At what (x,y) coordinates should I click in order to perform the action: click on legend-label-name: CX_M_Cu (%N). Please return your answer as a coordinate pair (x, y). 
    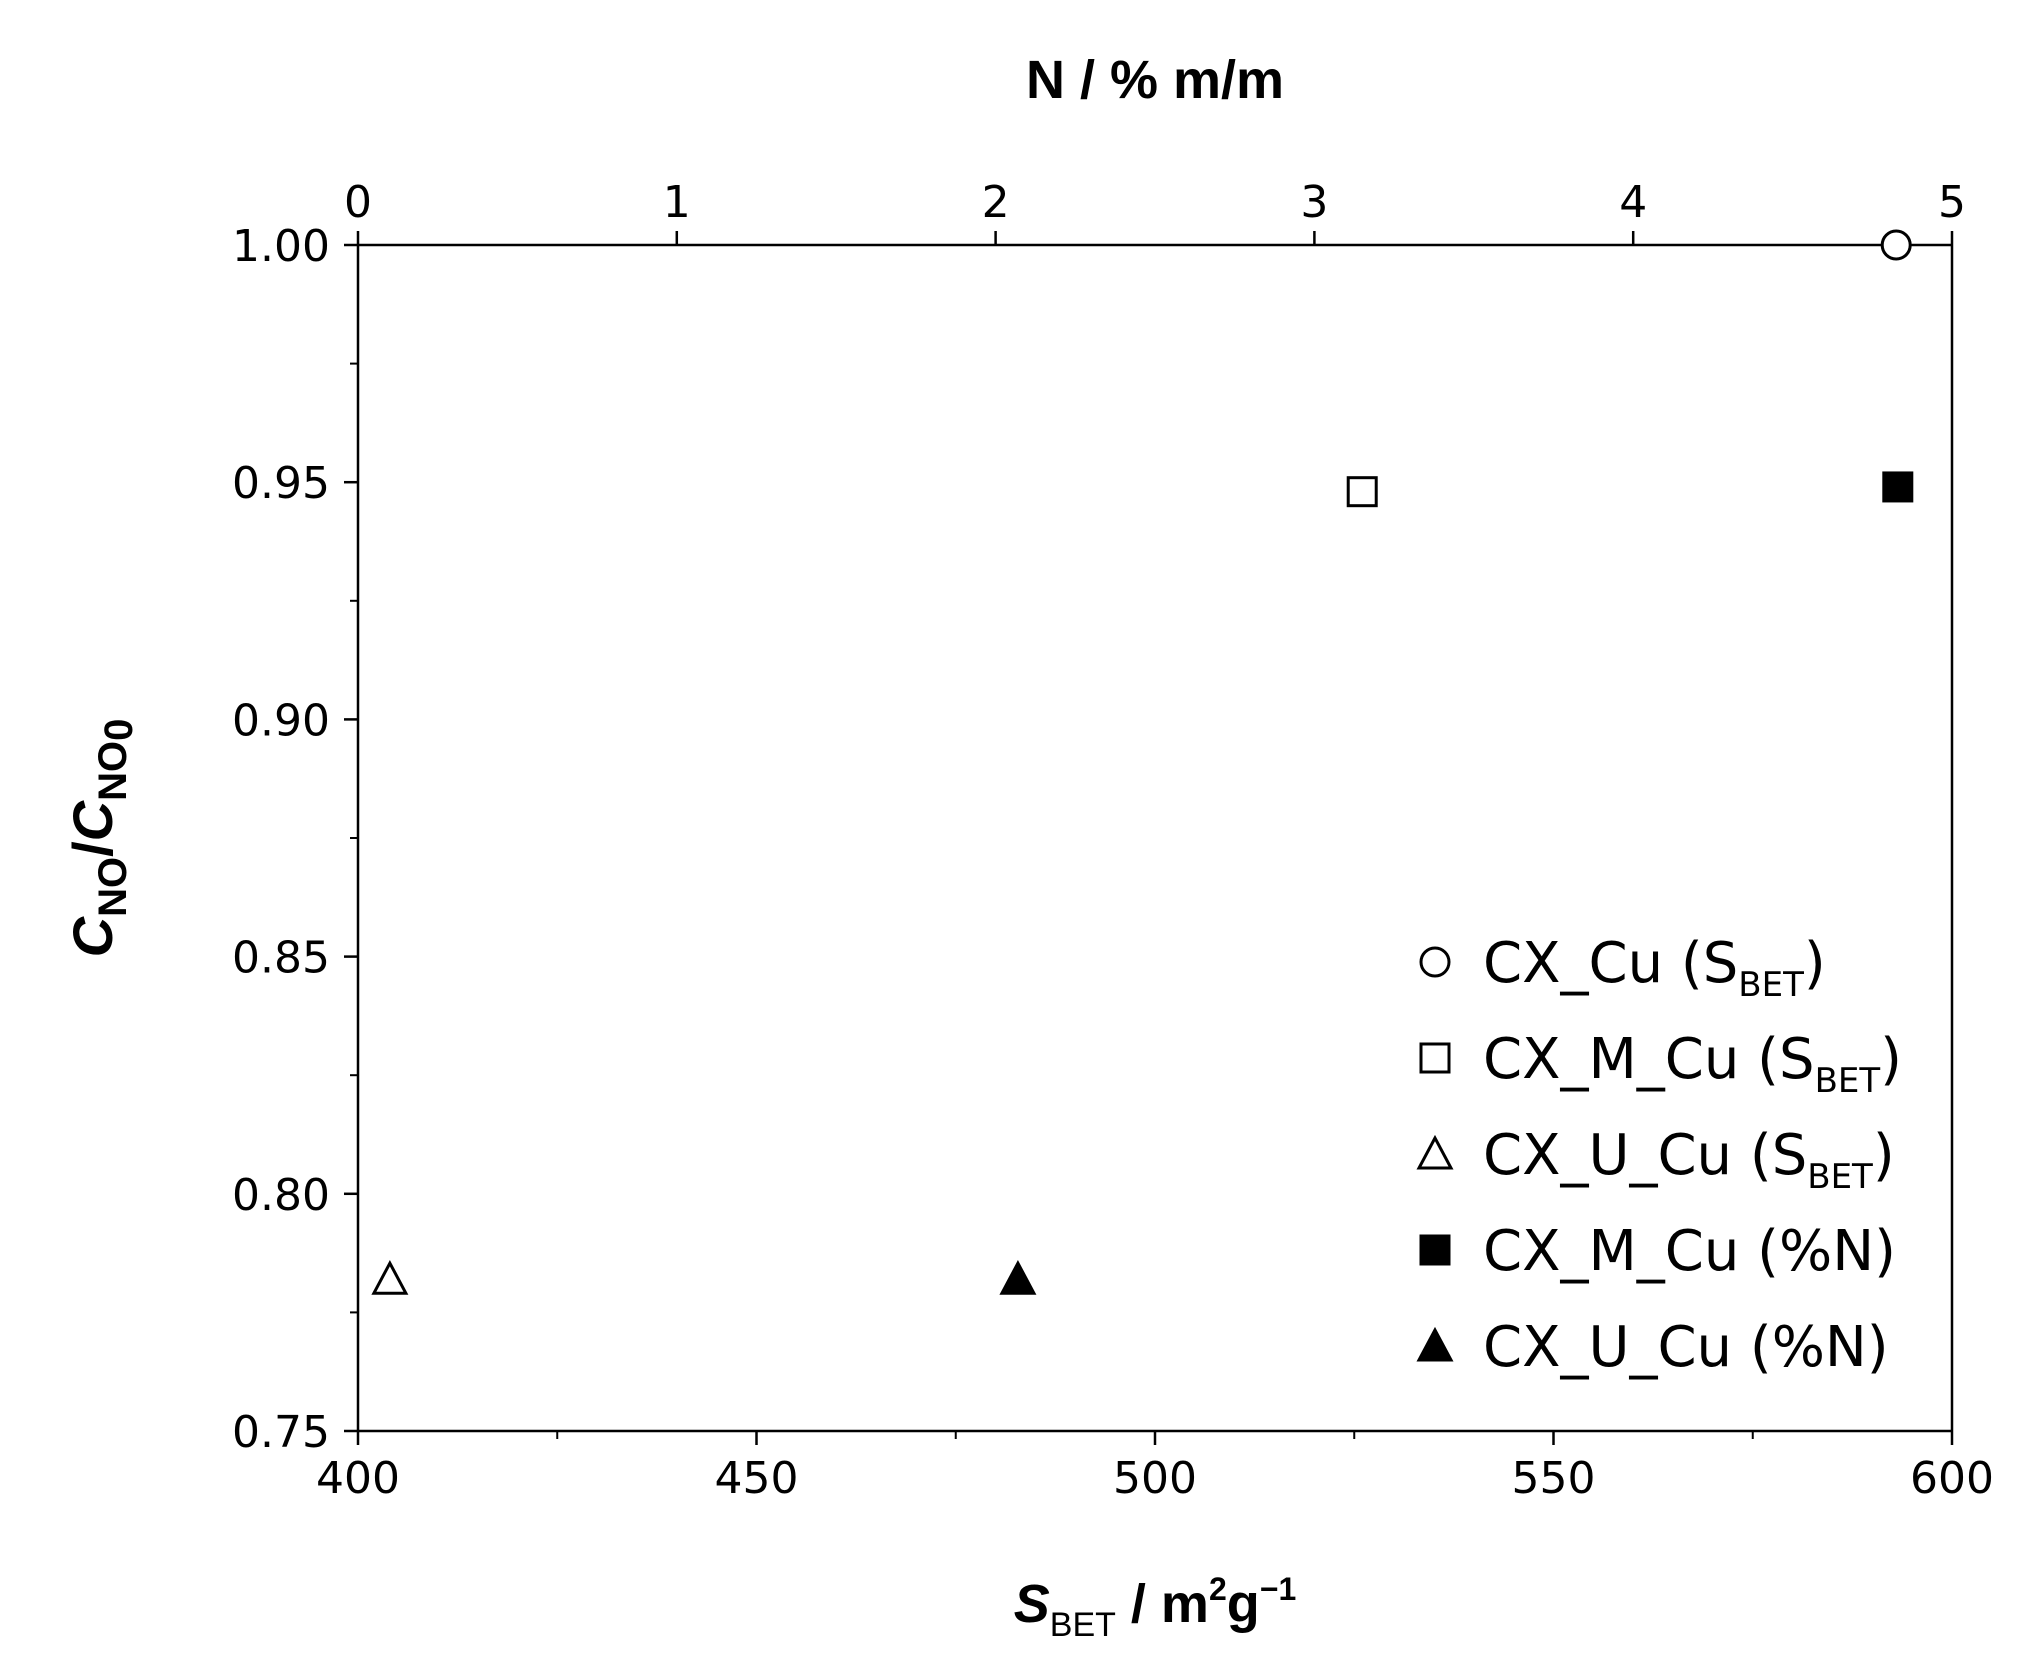
    Looking at the image, I should click on (1689, 1251).